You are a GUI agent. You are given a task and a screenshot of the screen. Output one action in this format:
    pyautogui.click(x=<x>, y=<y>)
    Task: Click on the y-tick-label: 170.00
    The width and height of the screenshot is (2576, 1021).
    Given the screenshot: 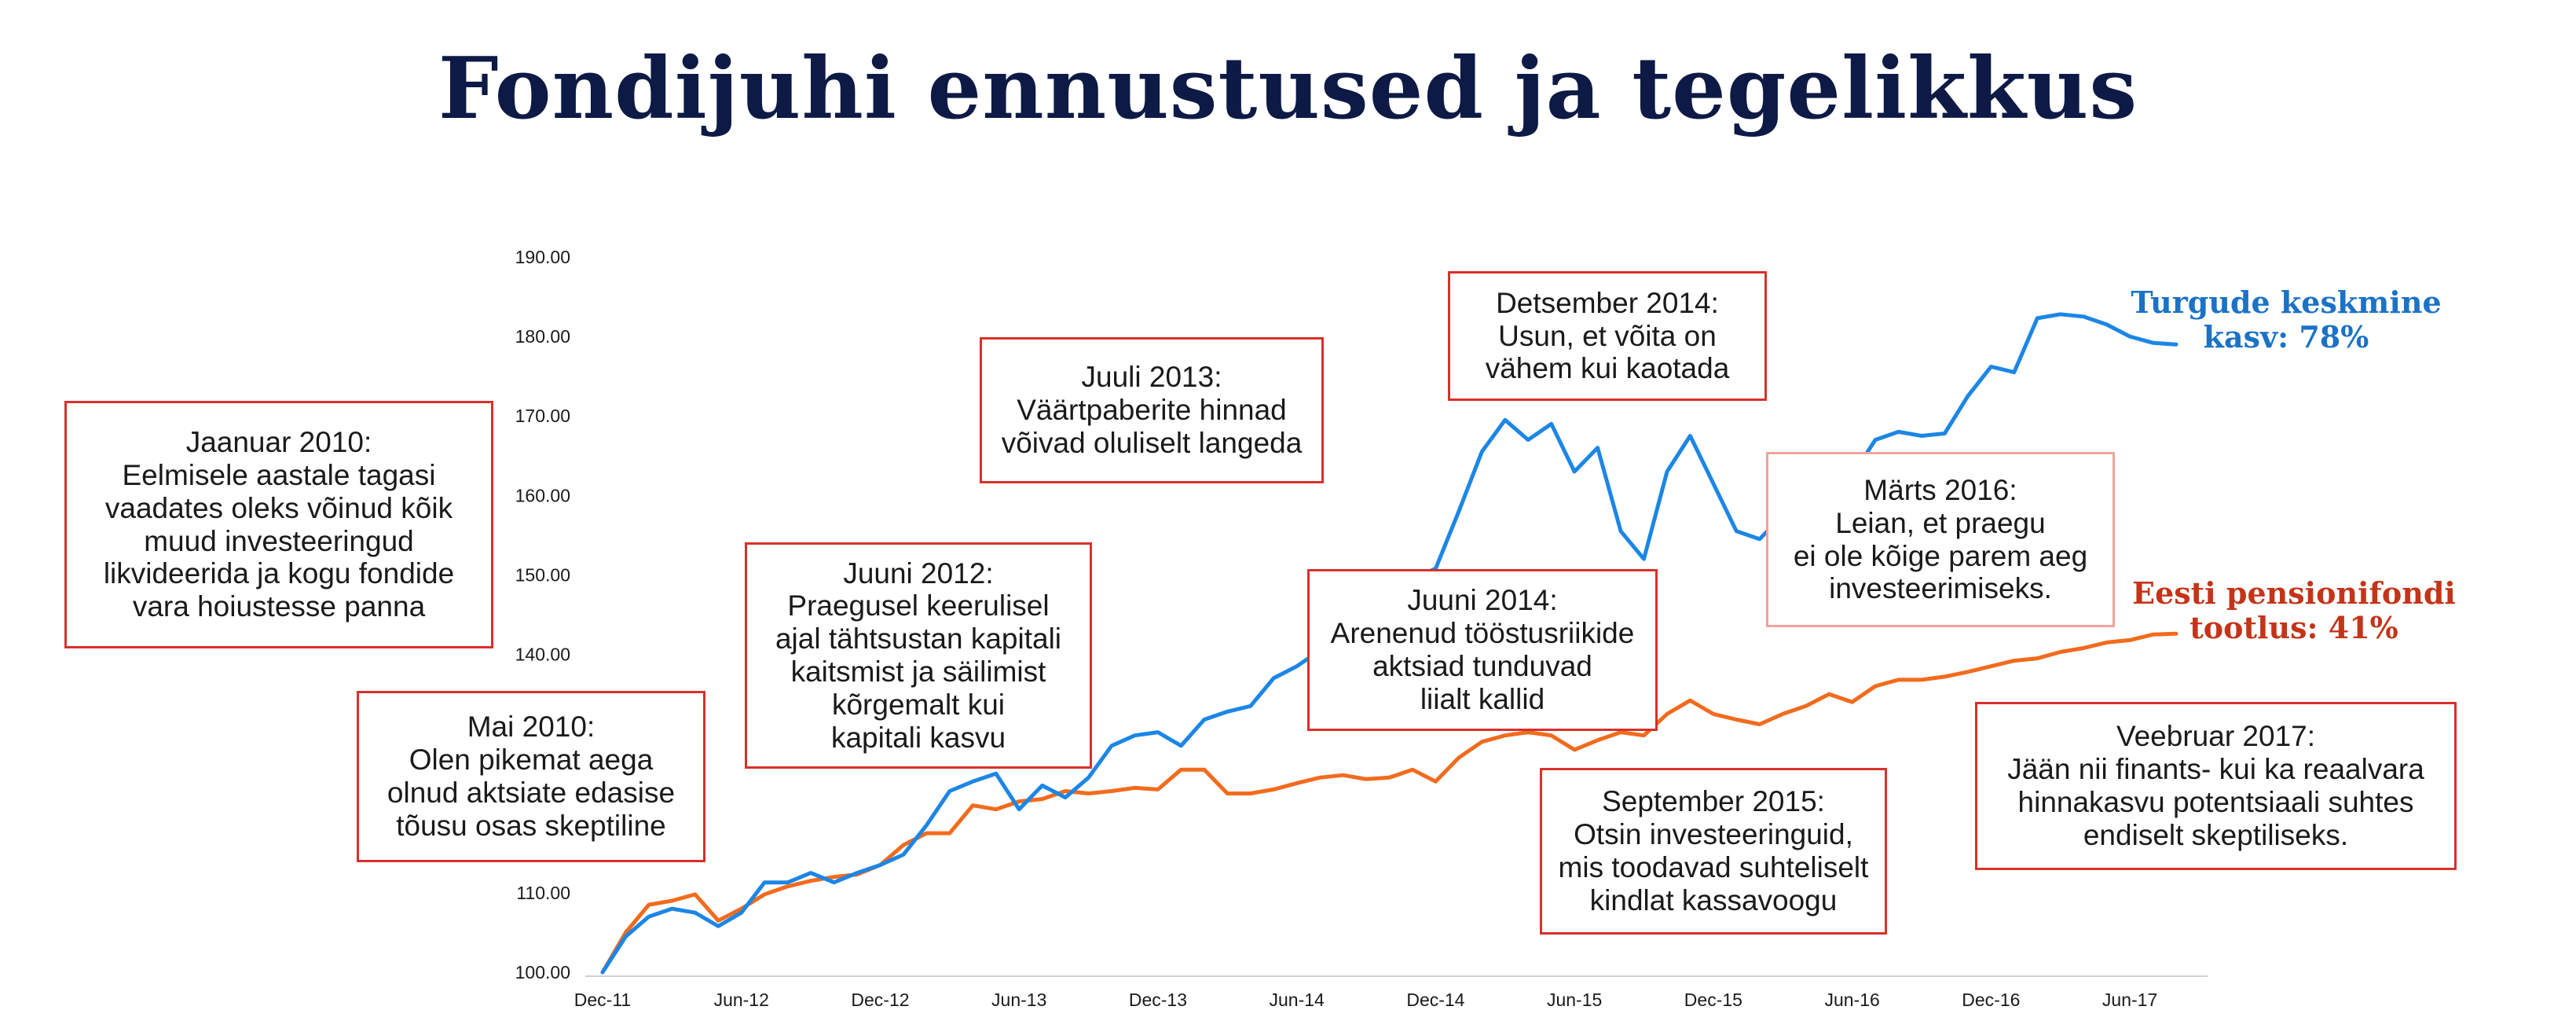 What is the action you would take?
    pyautogui.click(x=542, y=416)
    